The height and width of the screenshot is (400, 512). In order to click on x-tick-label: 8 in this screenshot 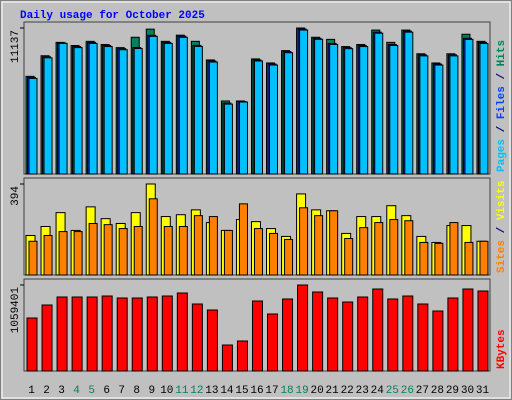, I will do `click(136, 391)`.